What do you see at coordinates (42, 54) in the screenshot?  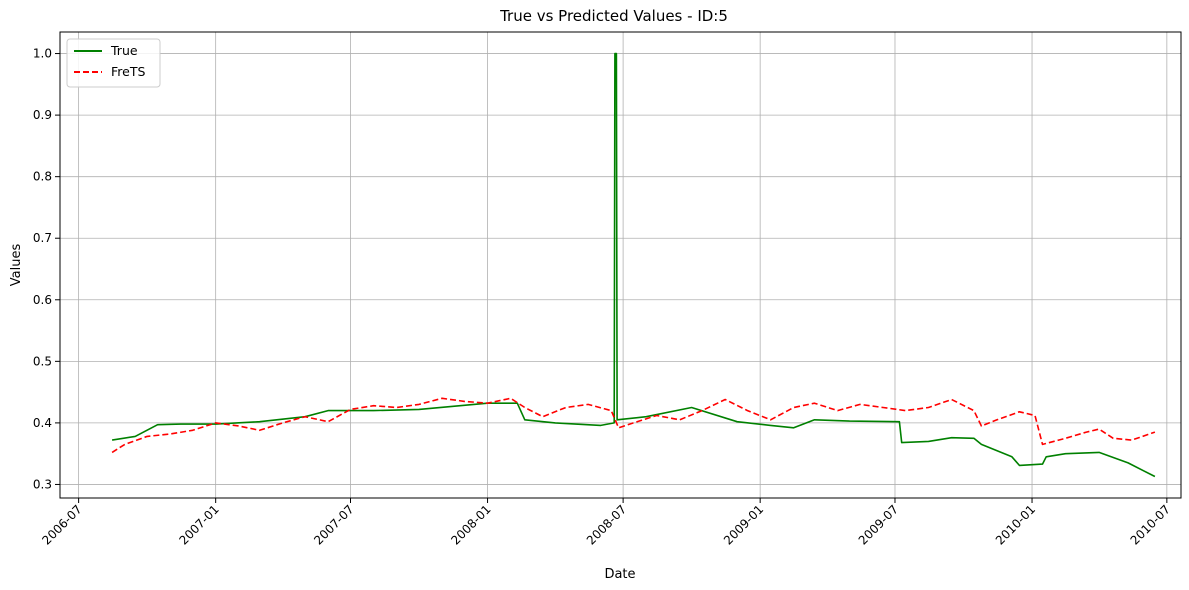 I see `y-tick-label: 1.0` at bounding box center [42, 54].